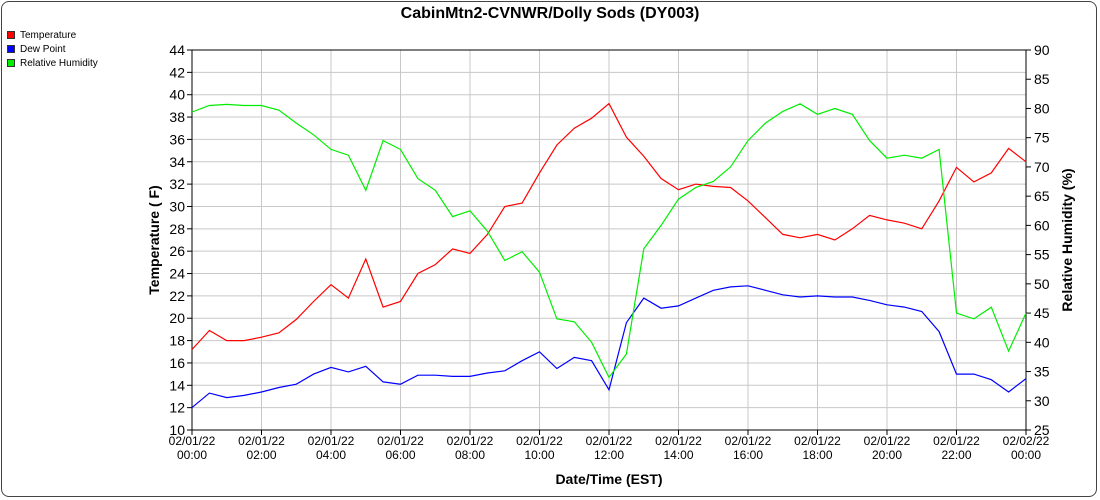 The height and width of the screenshot is (500, 1100). What do you see at coordinates (400, 455) in the screenshot?
I see `x-tick-label-time: 06:00` at bounding box center [400, 455].